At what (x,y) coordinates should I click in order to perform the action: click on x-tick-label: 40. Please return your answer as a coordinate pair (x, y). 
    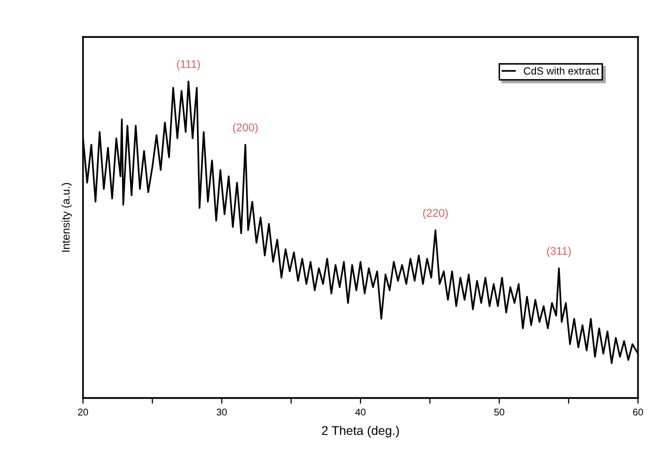
    Looking at the image, I should click on (360, 412).